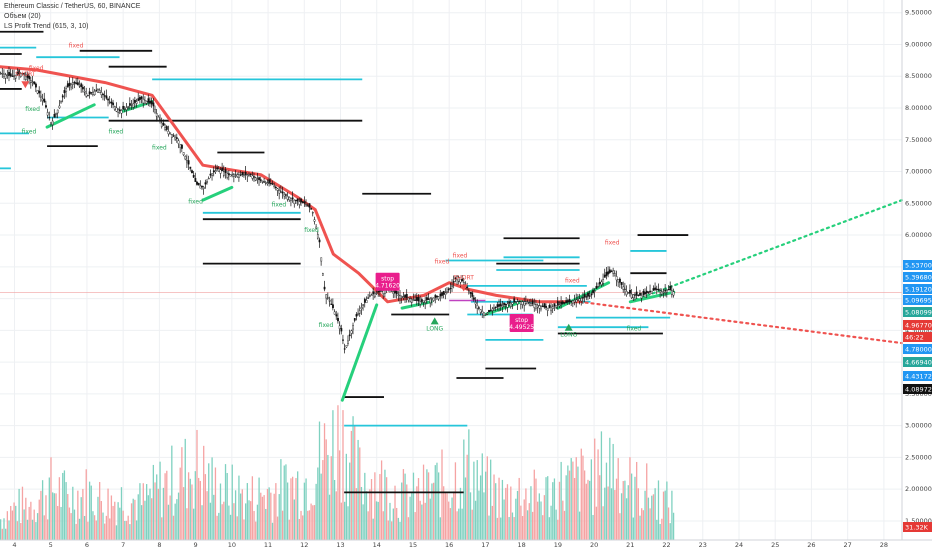 Image resolution: width=932 pixels, height=550 pixels. What do you see at coordinates (766, 251) in the screenshot?
I see `projection-dotted-line` at bounding box center [766, 251].